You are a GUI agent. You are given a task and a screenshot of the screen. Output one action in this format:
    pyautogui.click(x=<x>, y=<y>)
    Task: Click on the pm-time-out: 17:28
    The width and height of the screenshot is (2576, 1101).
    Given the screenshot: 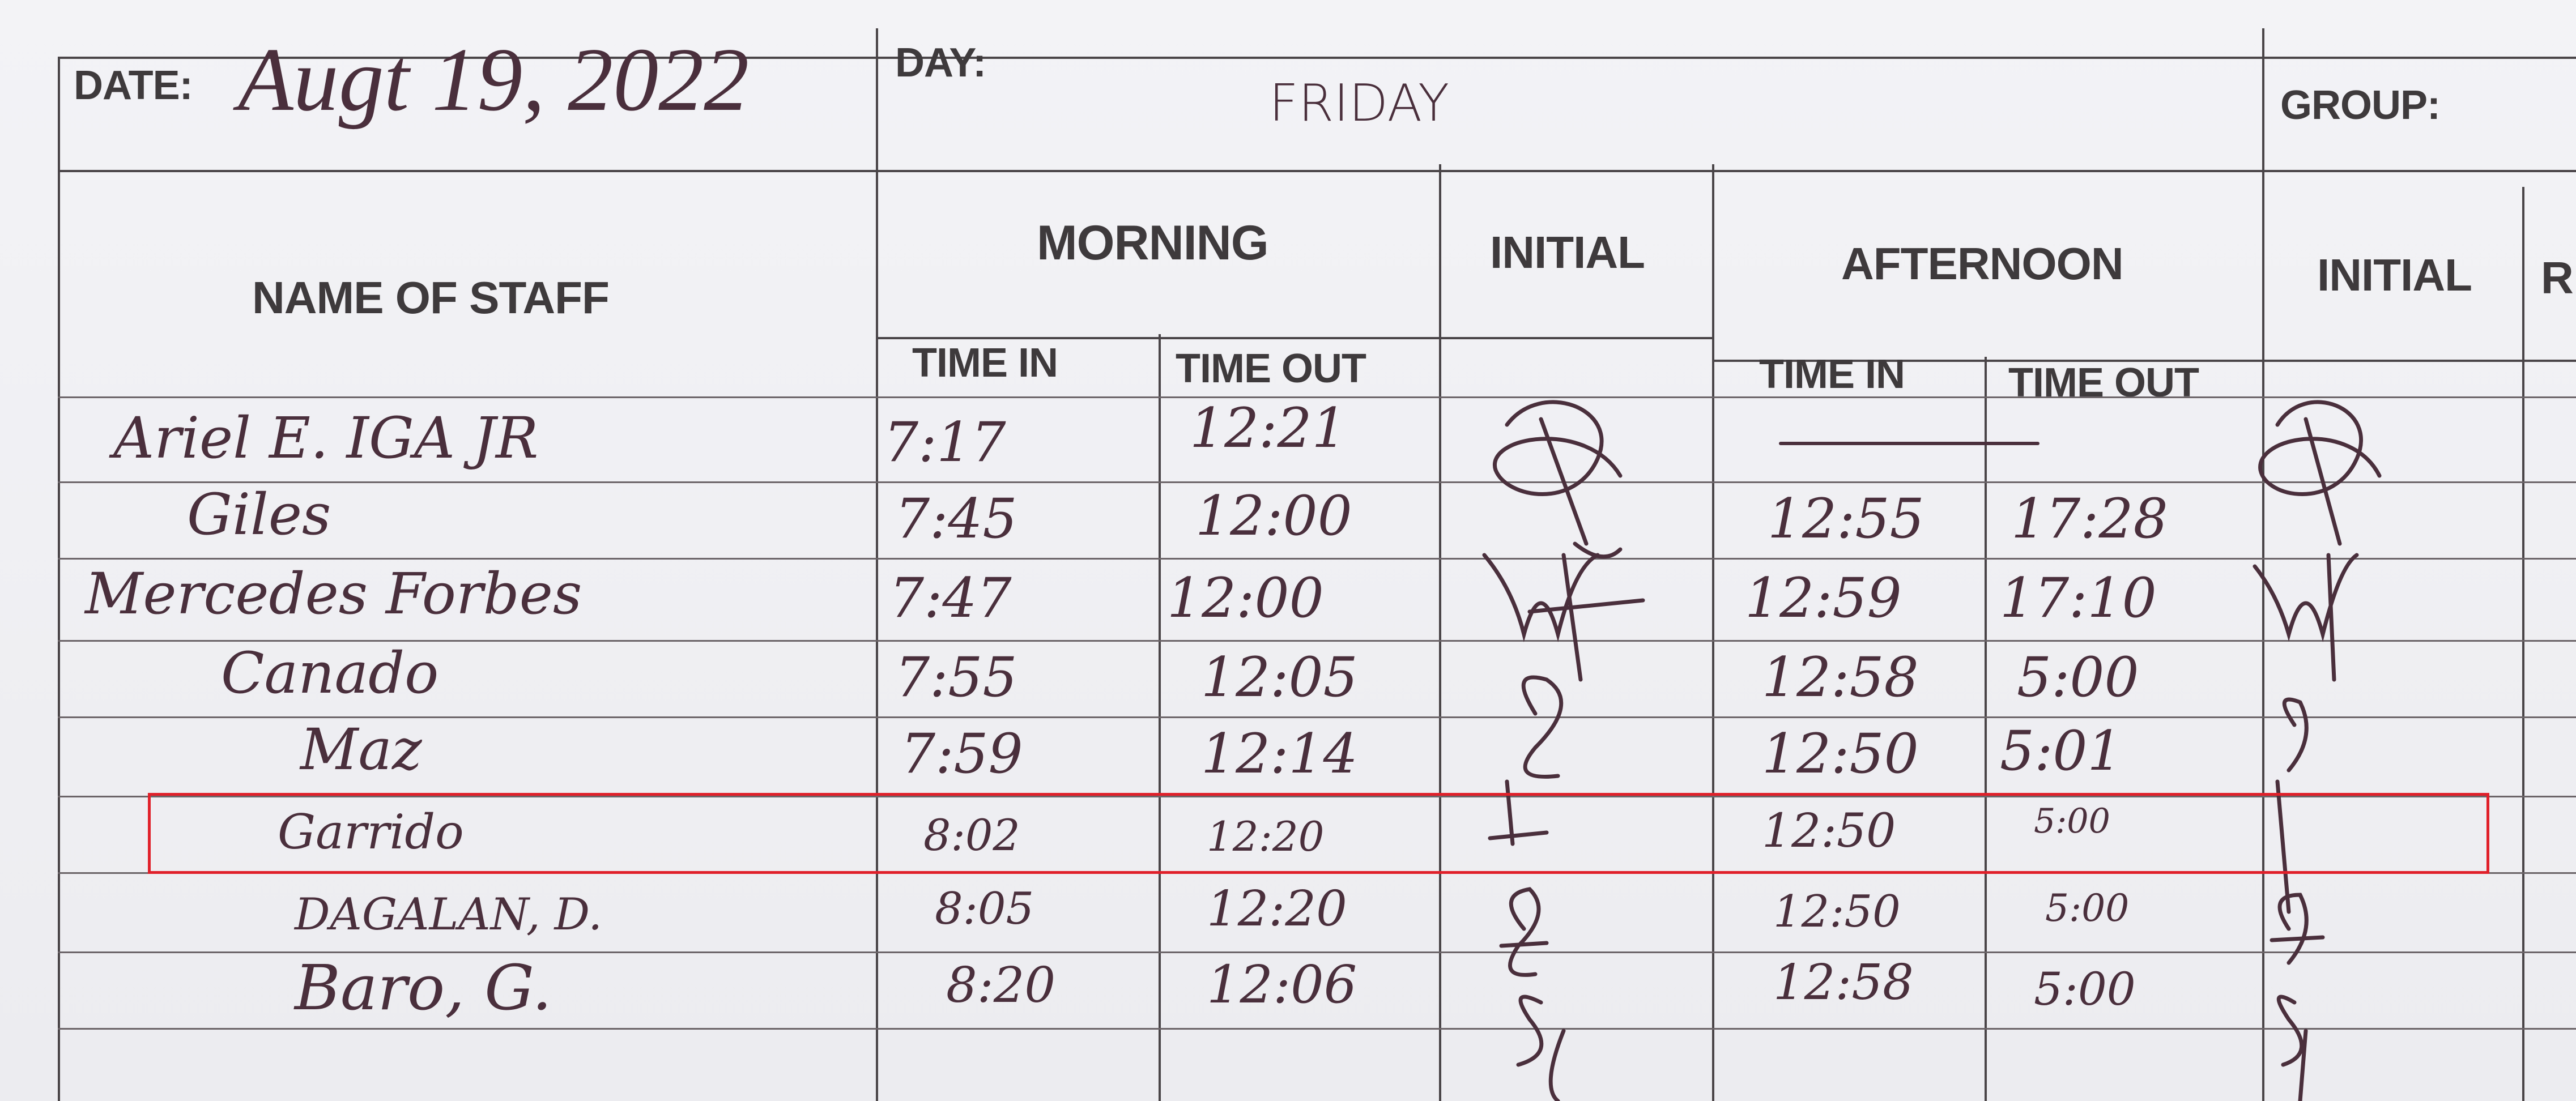 What is the action you would take?
    pyautogui.click(x=2089, y=518)
    